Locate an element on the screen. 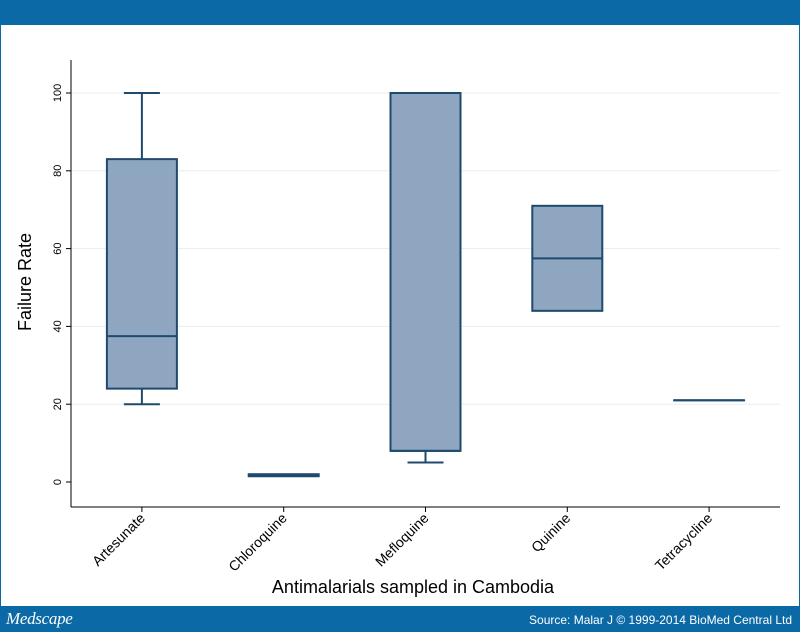 The height and width of the screenshot is (632, 800). box-mefloquine is located at coordinates (425, 278).